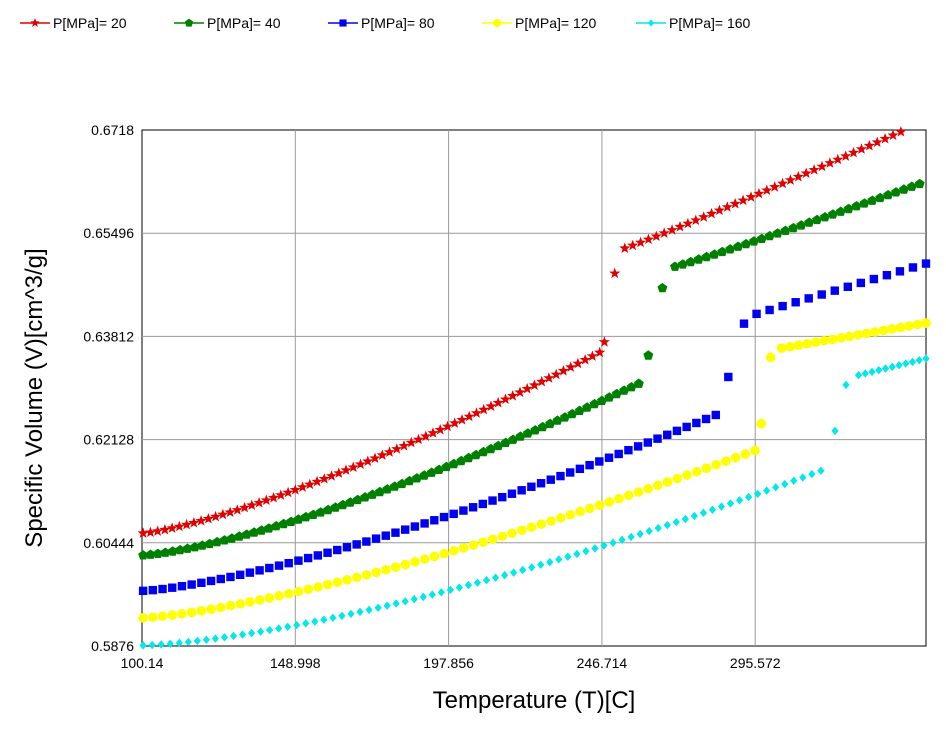 The image size is (946, 743). I want to click on legend-label: P[MPa]= 120, so click(556, 23).